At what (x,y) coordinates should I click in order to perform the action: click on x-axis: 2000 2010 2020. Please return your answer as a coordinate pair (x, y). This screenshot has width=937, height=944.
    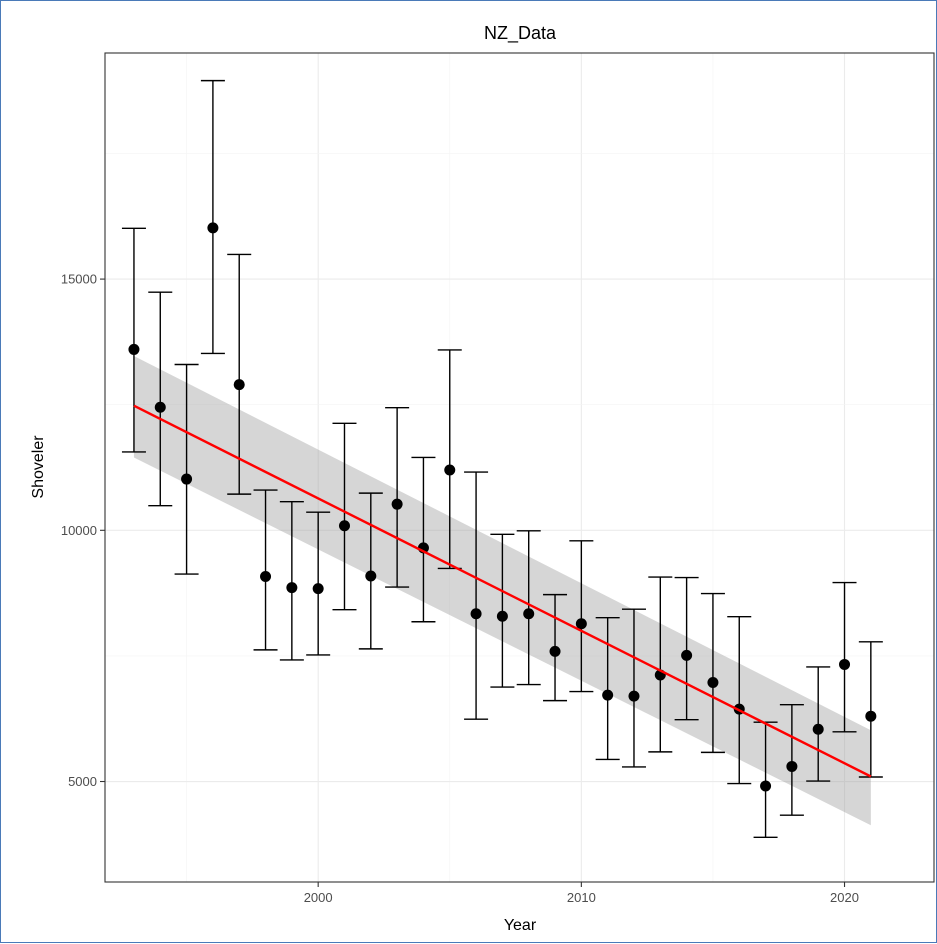
    Looking at the image, I should click on (581, 893).